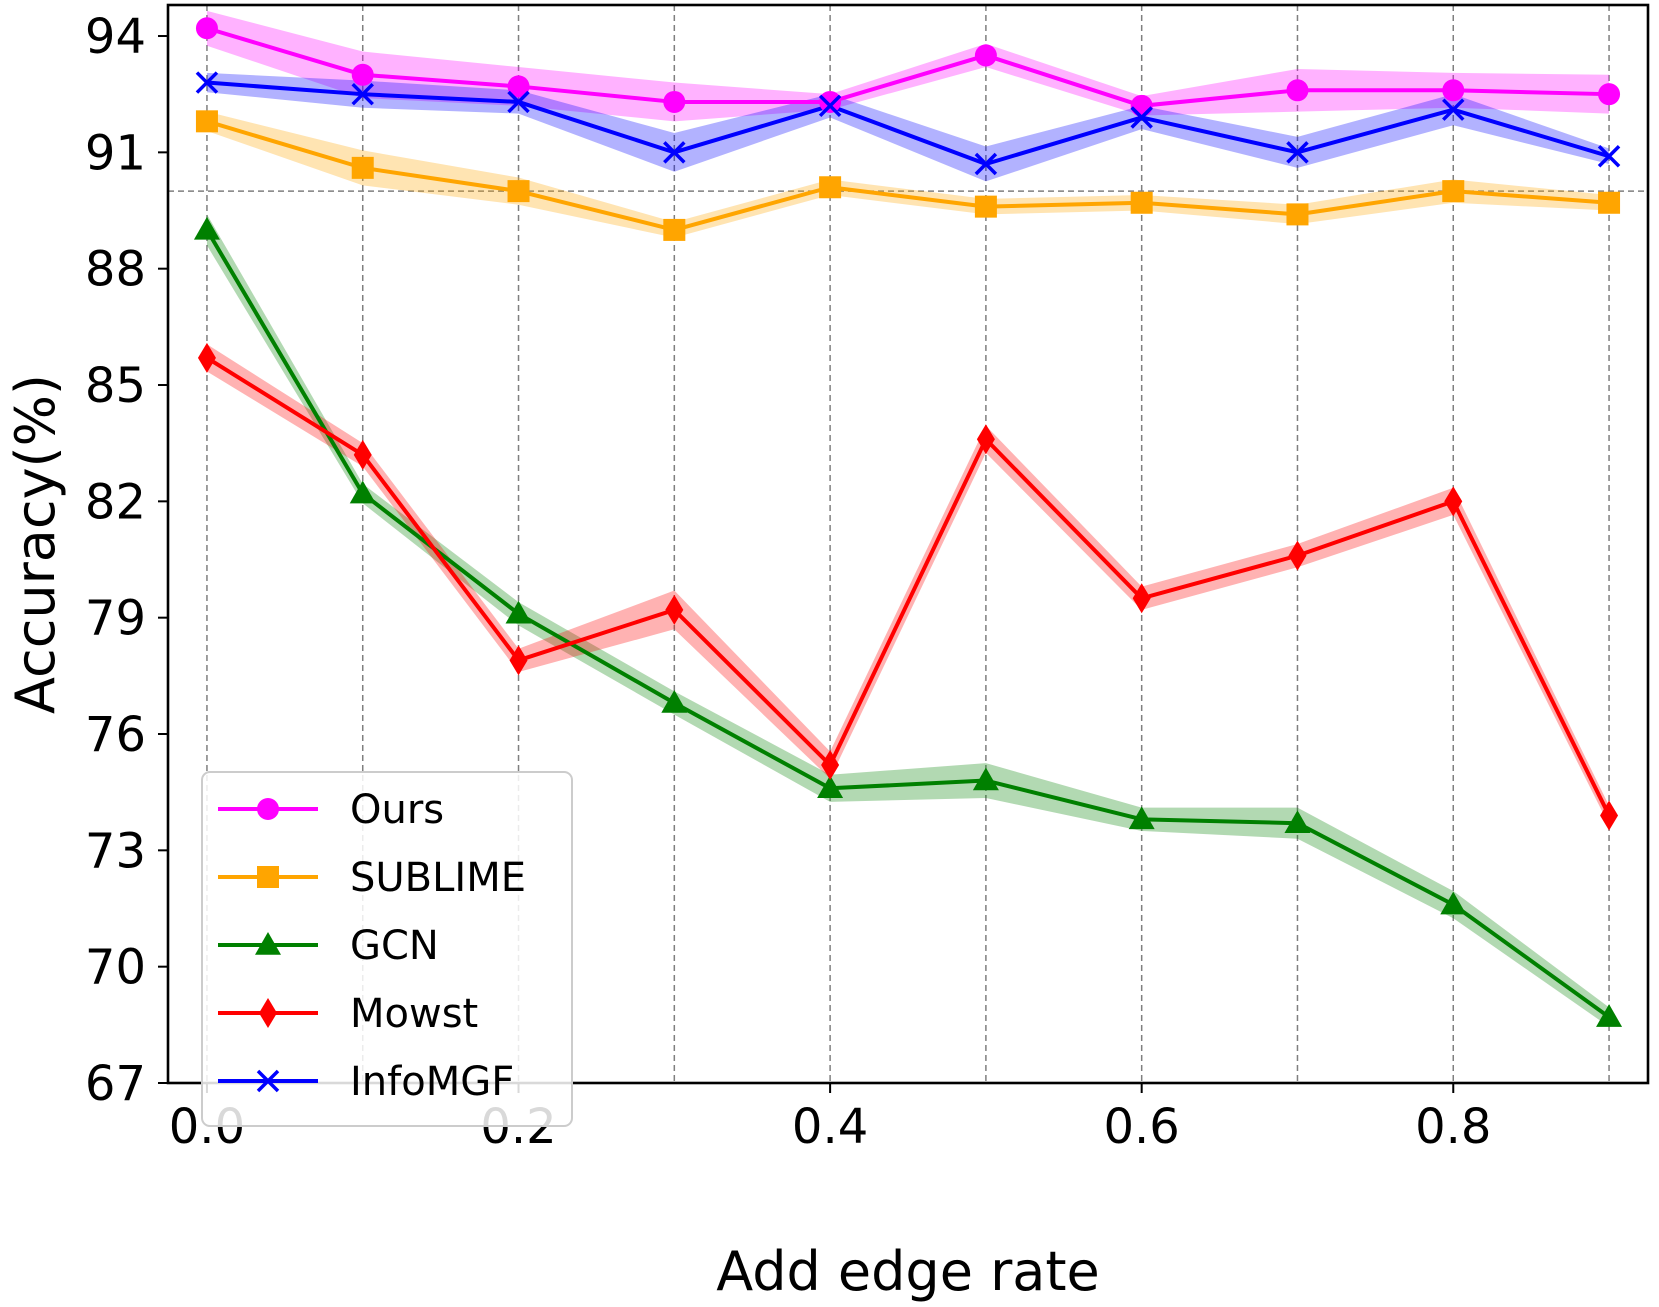 This screenshot has height=1307, width=1659. I want to click on x-tick-label: 0.4, so click(830, 1127).